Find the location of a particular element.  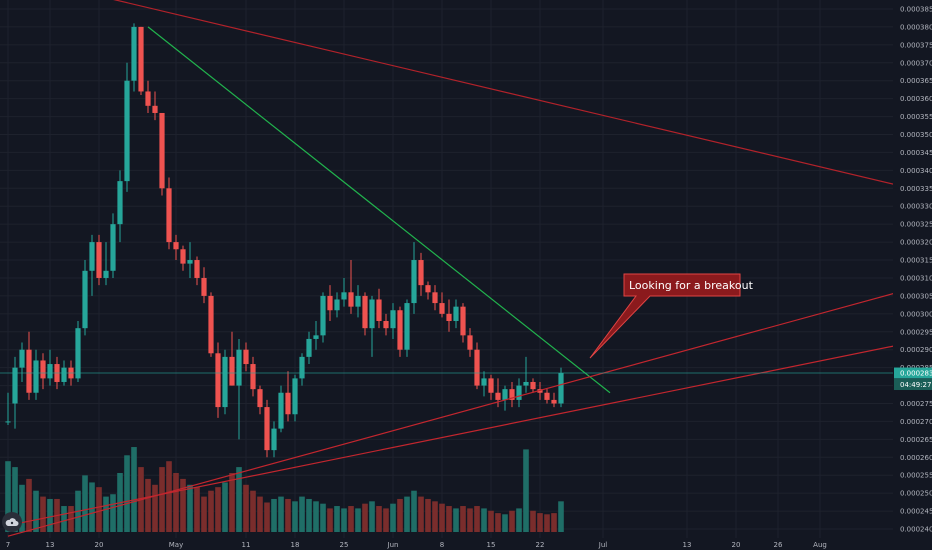

price-axis-bg is located at coordinates (912, 275).